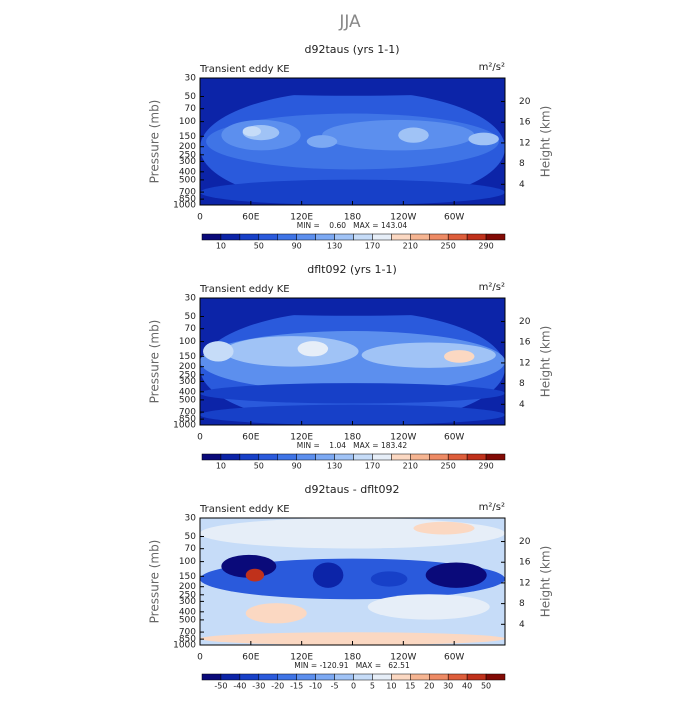 The image size is (700, 704). Describe the element at coordinates (191, 97) in the screenshot. I see `y-tick-label: 50` at that location.